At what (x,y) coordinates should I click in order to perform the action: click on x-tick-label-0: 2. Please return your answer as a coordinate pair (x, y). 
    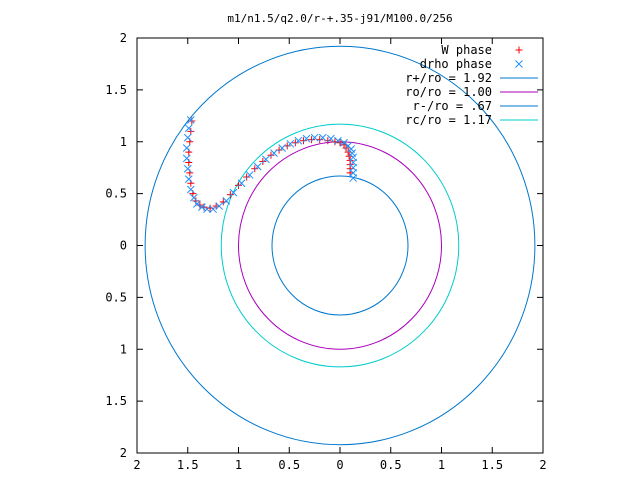
    Looking at the image, I should click on (136, 465).